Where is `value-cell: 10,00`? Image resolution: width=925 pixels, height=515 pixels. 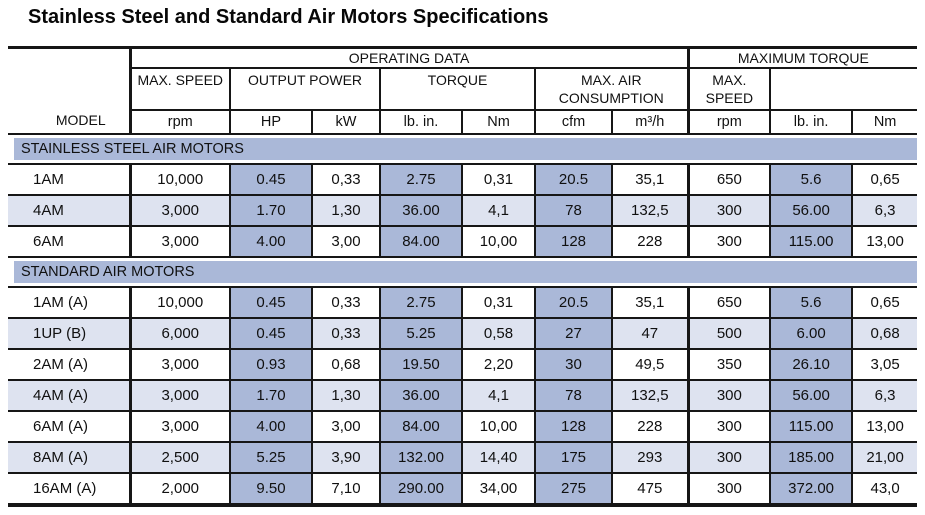
value-cell: 10,00 is located at coordinates (498, 241).